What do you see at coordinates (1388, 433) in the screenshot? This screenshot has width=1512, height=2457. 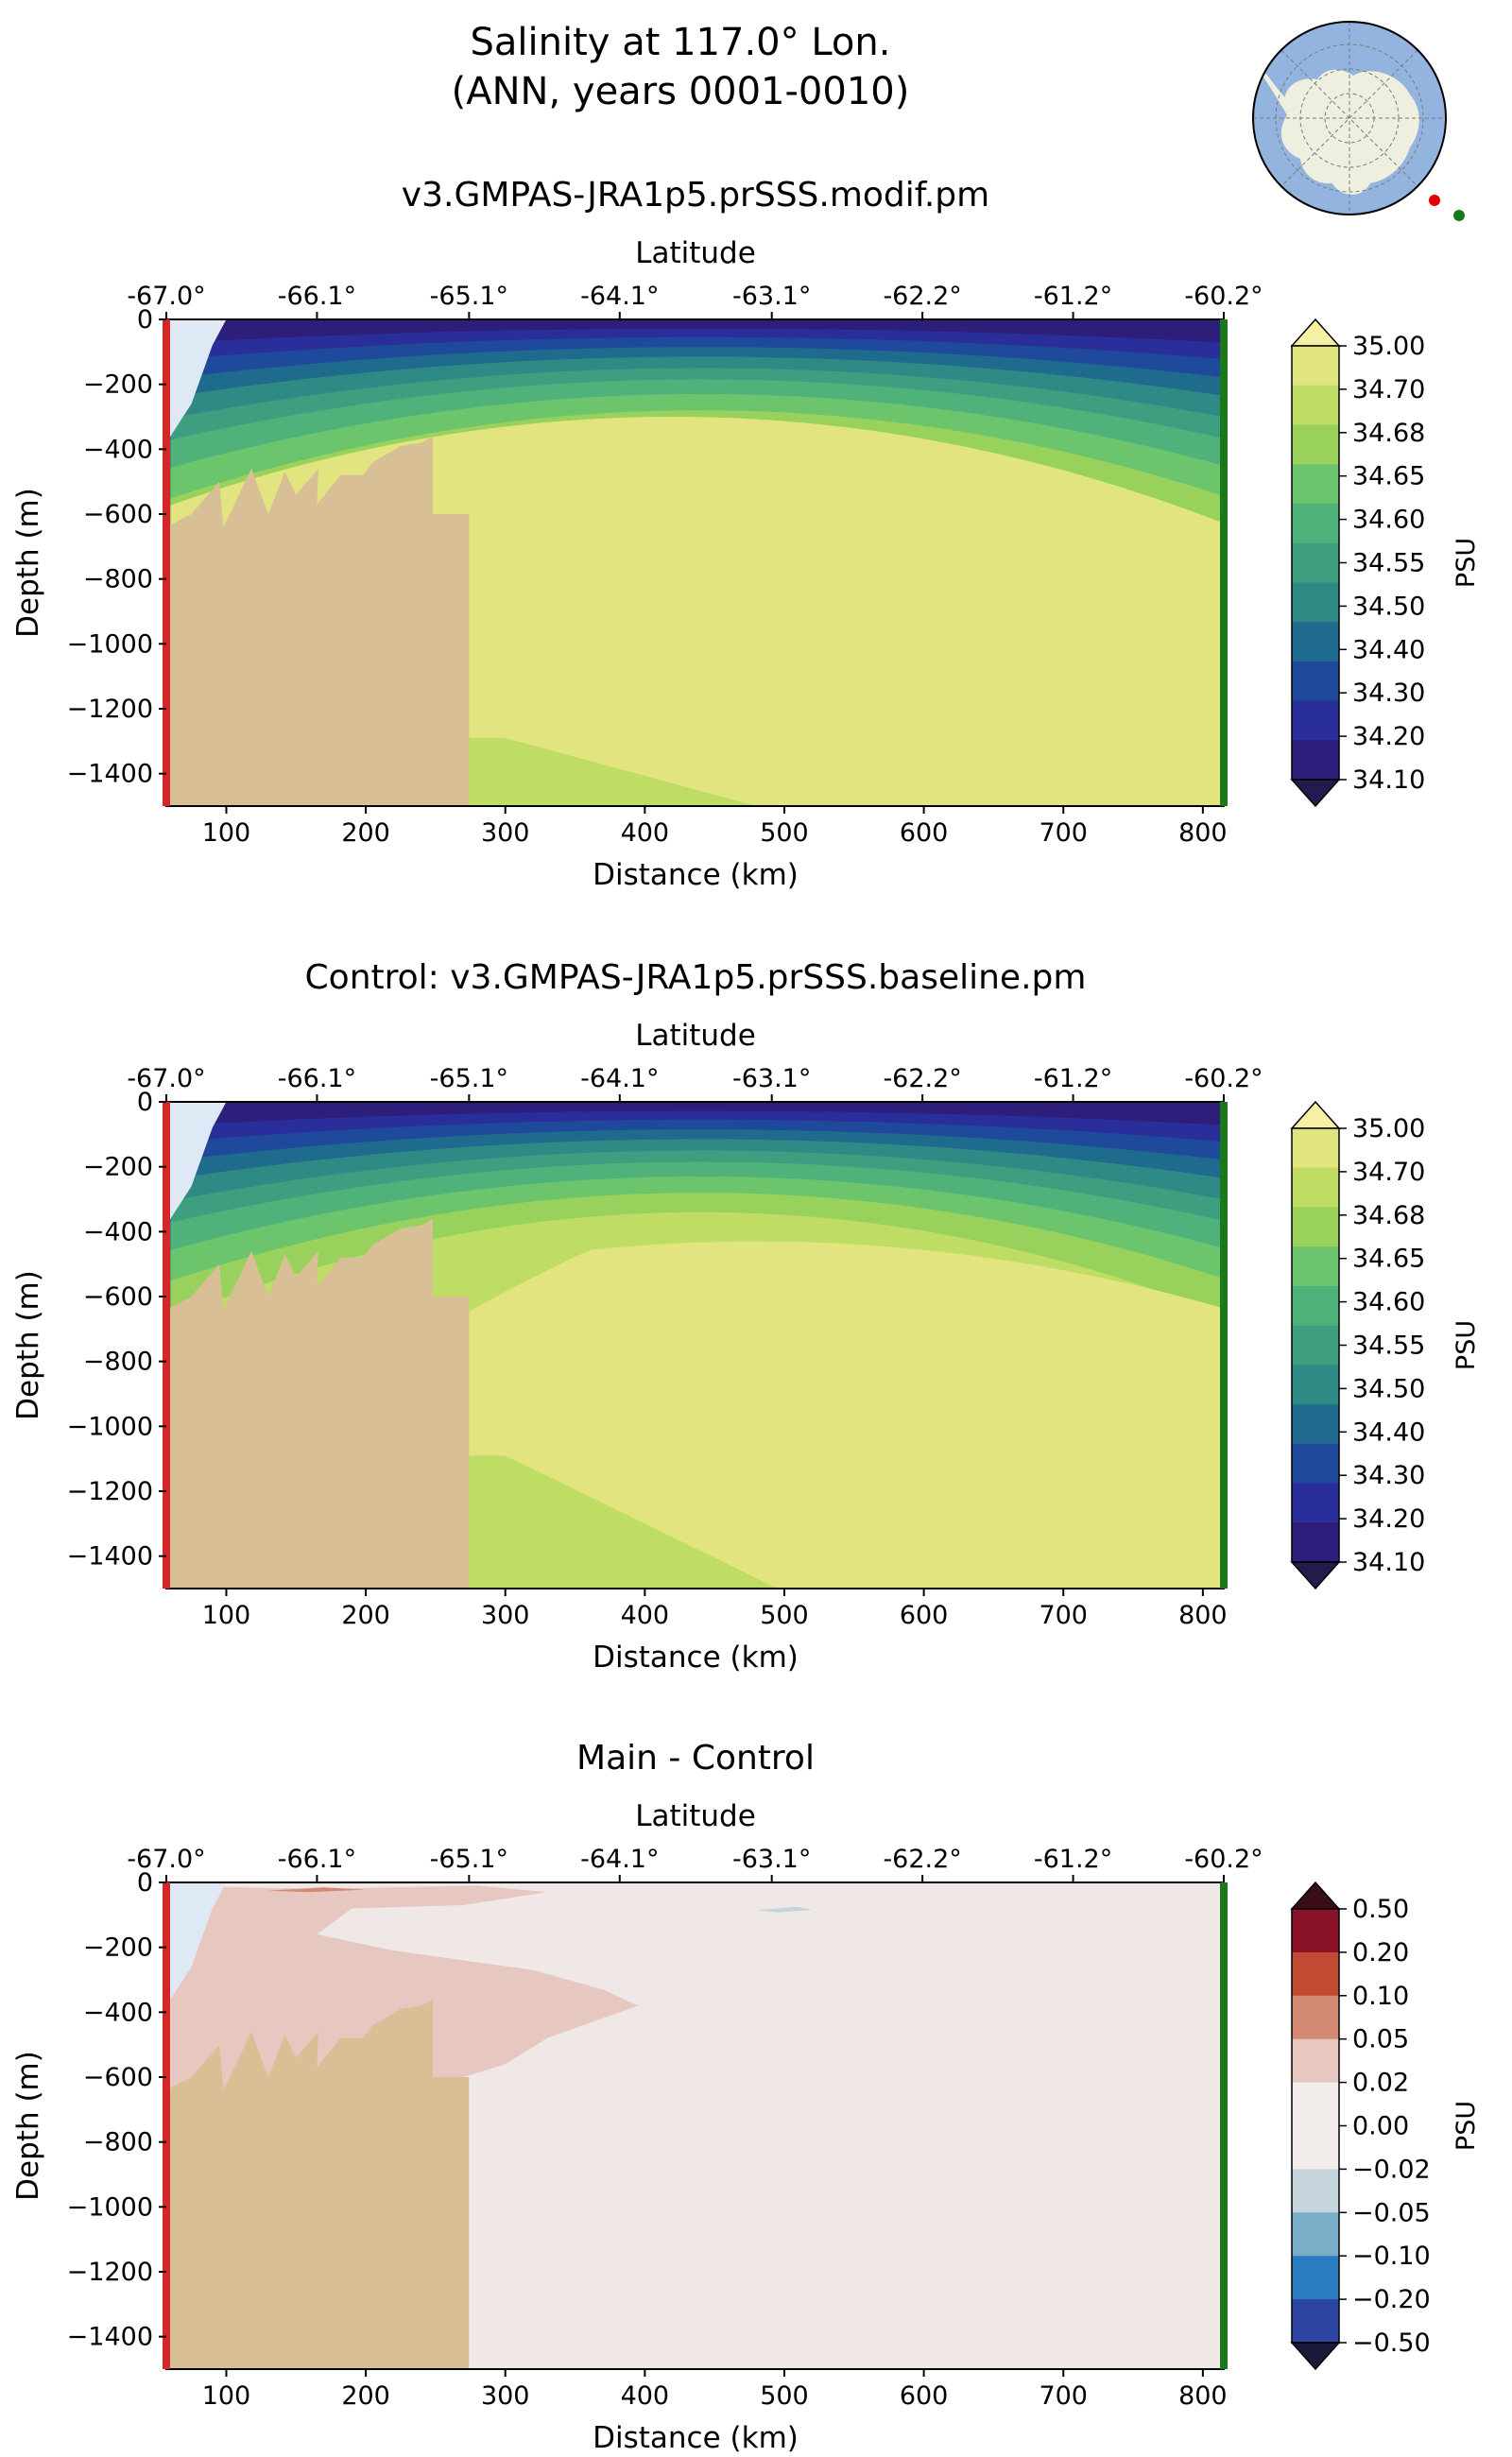 I see `colorbar-tick-label: 34.68` at bounding box center [1388, 433].